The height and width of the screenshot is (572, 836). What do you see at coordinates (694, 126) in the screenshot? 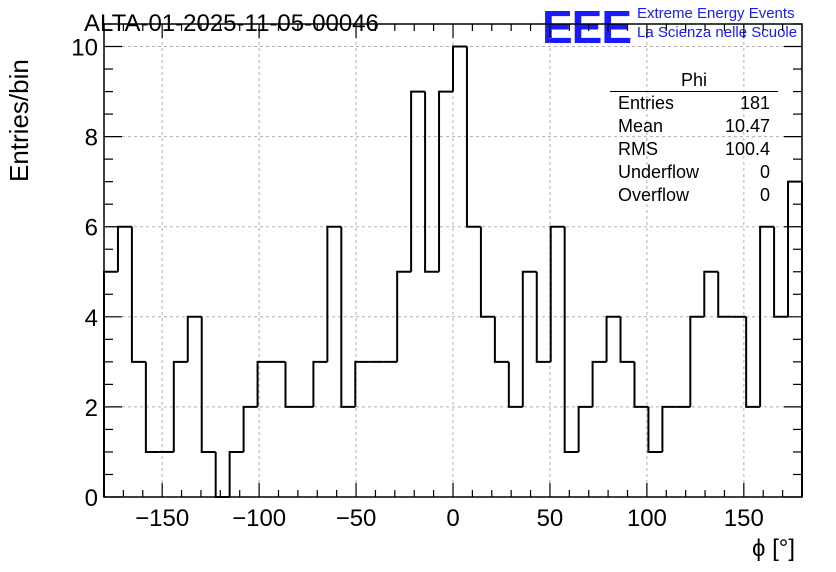
I see `stats-row-mean: Mean 10.47` at bounding box center [694, 126].